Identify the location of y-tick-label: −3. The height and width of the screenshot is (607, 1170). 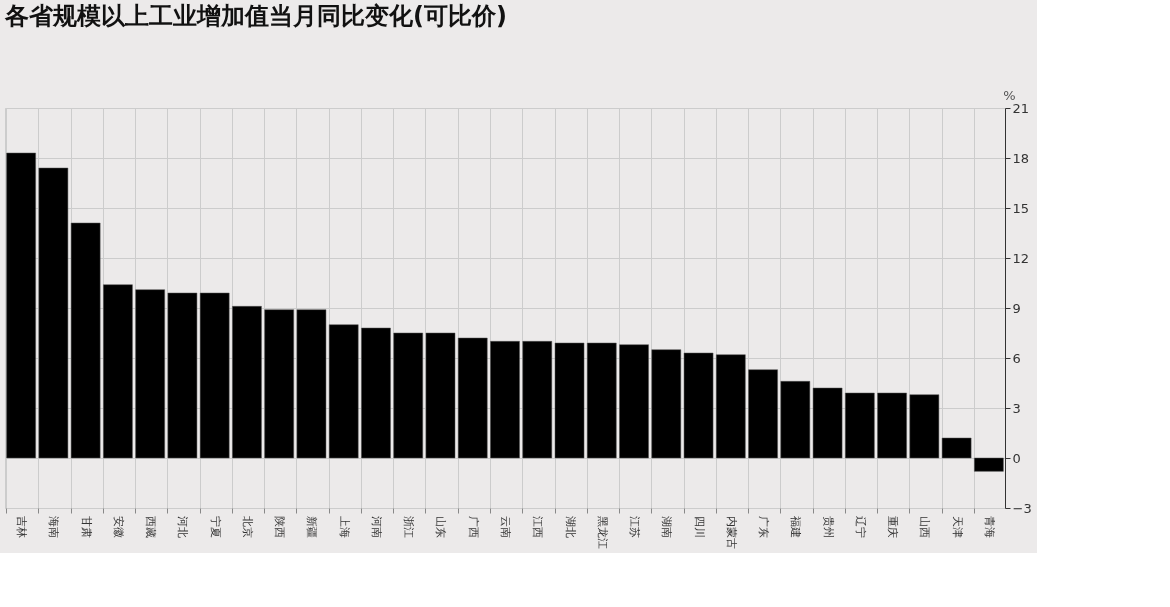
(1022, 508).